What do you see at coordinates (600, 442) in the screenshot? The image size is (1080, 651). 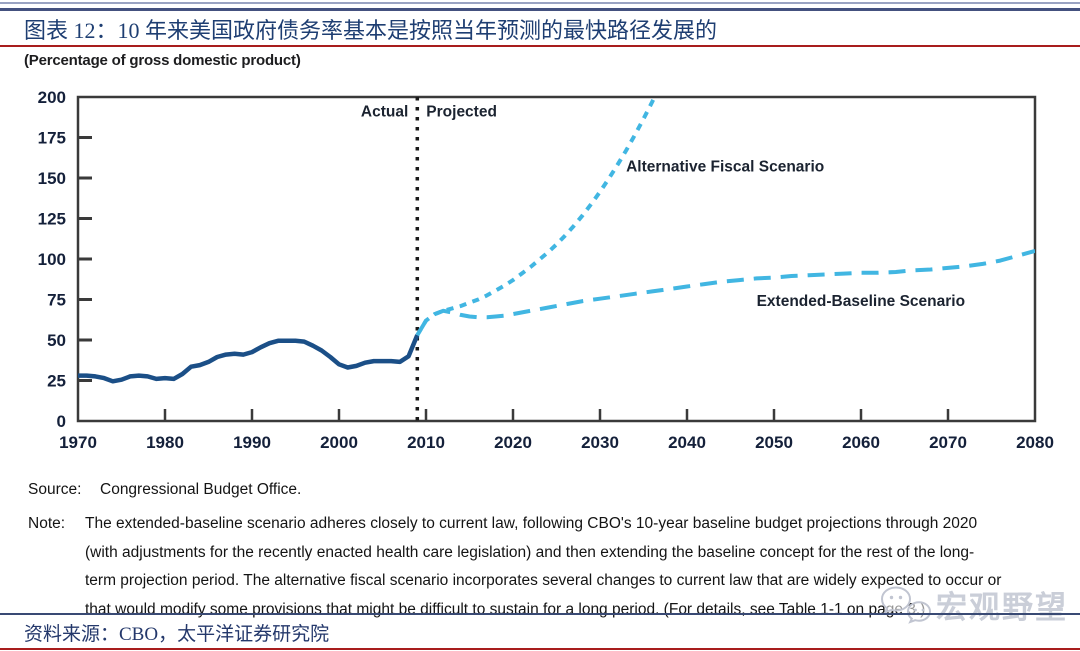 I see `x-tick-label: 2030` at bounding box center [600, 442].